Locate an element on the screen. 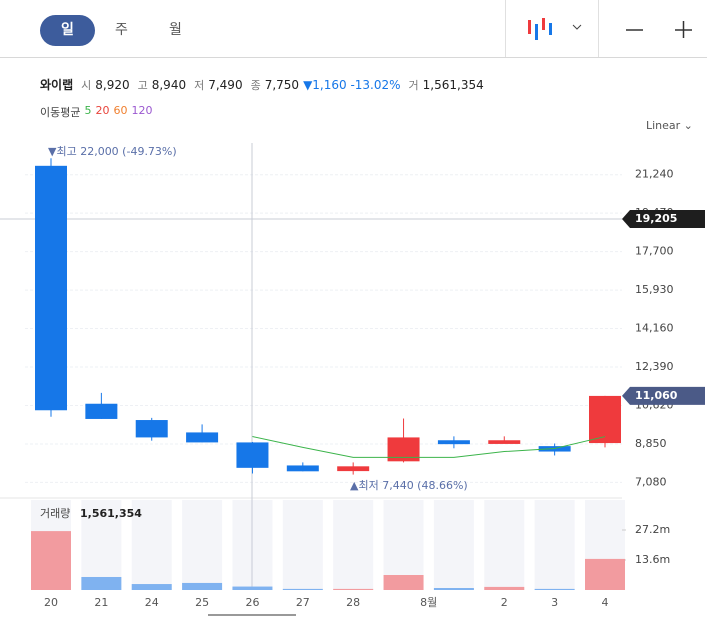 The height and width of the screenshot is (617, 707). label: 종 is located at coordinates (255, 85).